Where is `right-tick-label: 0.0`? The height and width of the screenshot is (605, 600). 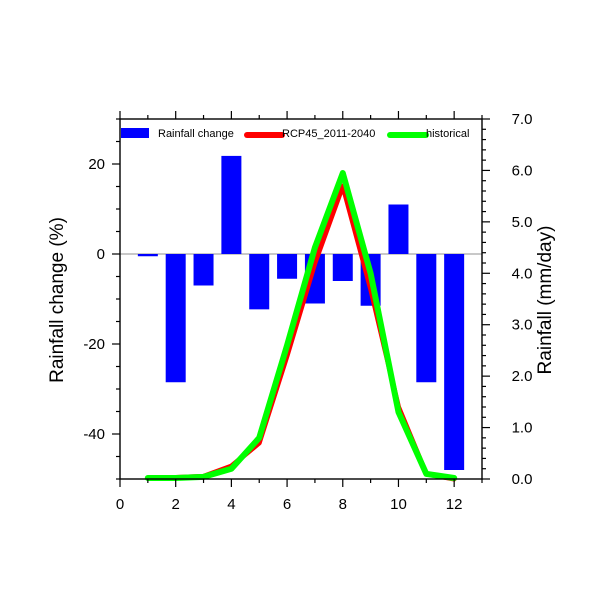
right-tick-label: 0.0 is located at coordinates (522, 479).